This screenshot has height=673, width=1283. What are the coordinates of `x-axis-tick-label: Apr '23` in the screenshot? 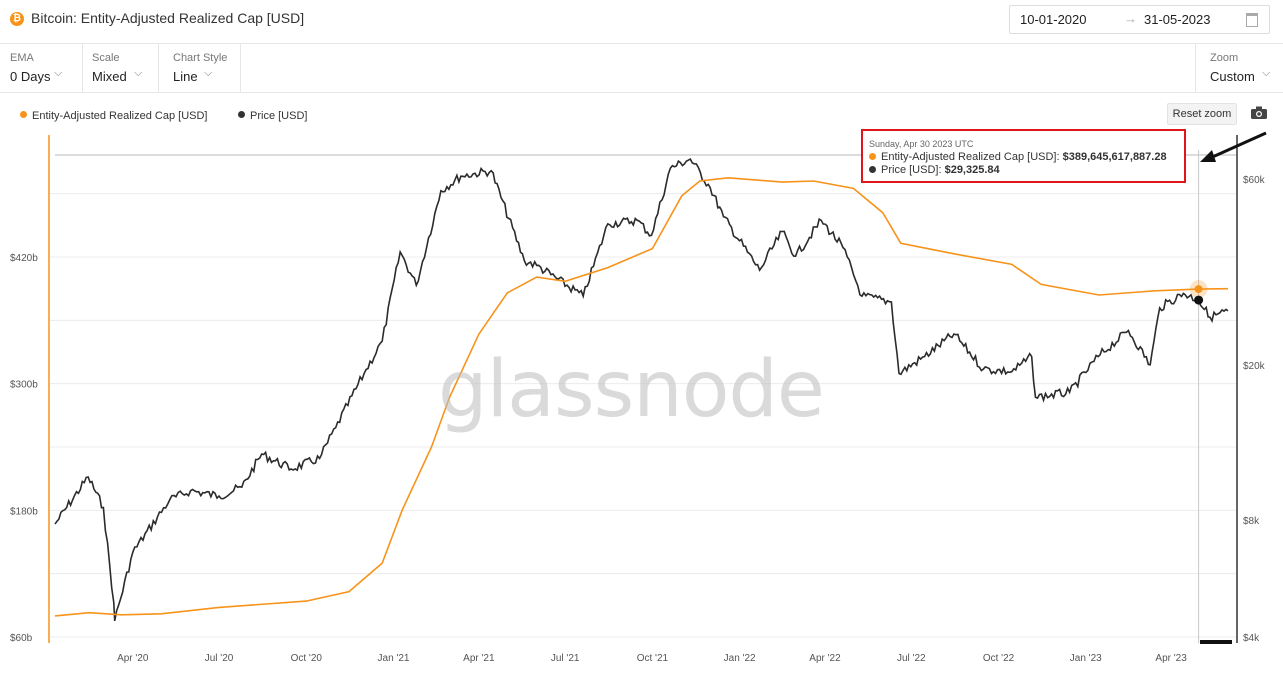 It's located at (1171, 658).